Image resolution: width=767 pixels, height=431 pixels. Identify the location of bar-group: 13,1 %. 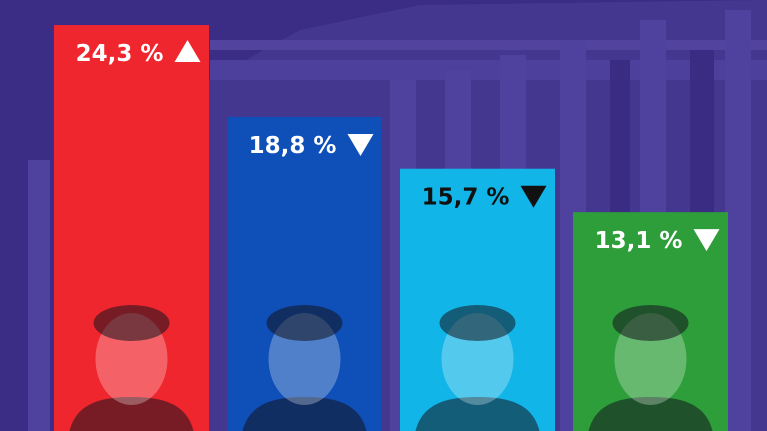
(650, 321).